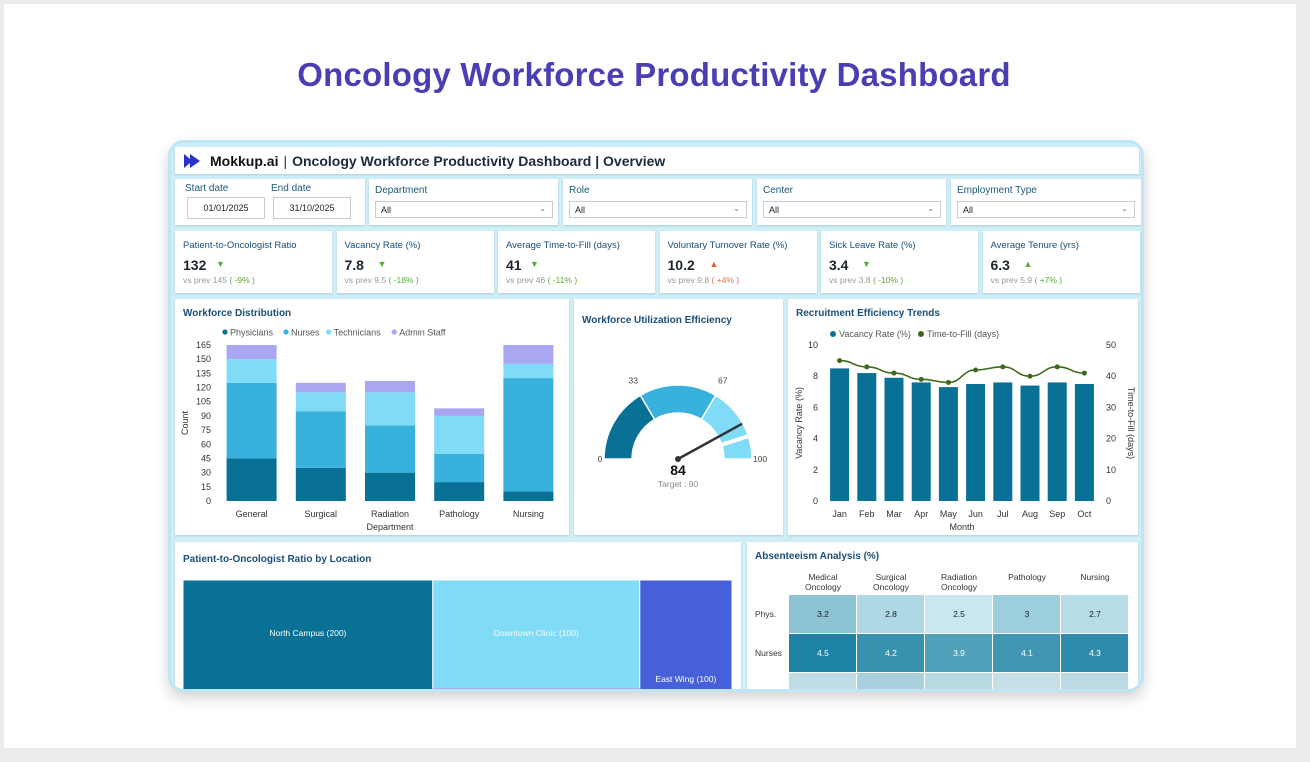 This screenshot has width=1310, height=762. I want to click on employment-select: All ⌄, so click(1046, 209).